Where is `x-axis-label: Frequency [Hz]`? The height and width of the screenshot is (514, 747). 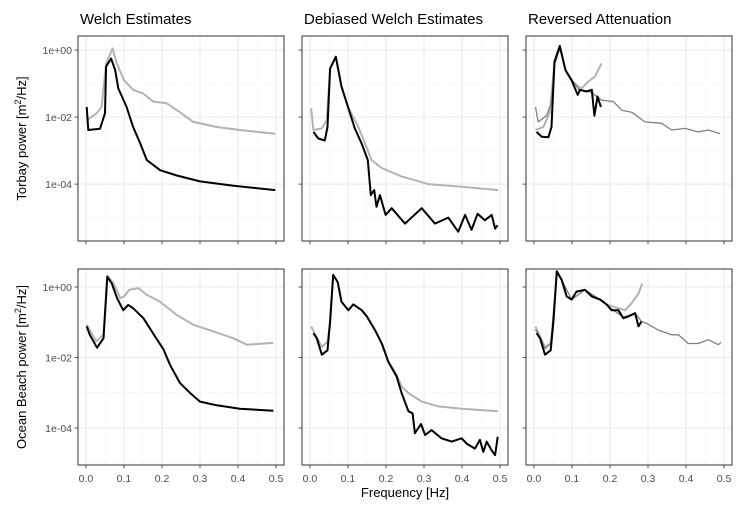
x-axis-label: Frequency [Hz] is located at coordinates (405, 492).